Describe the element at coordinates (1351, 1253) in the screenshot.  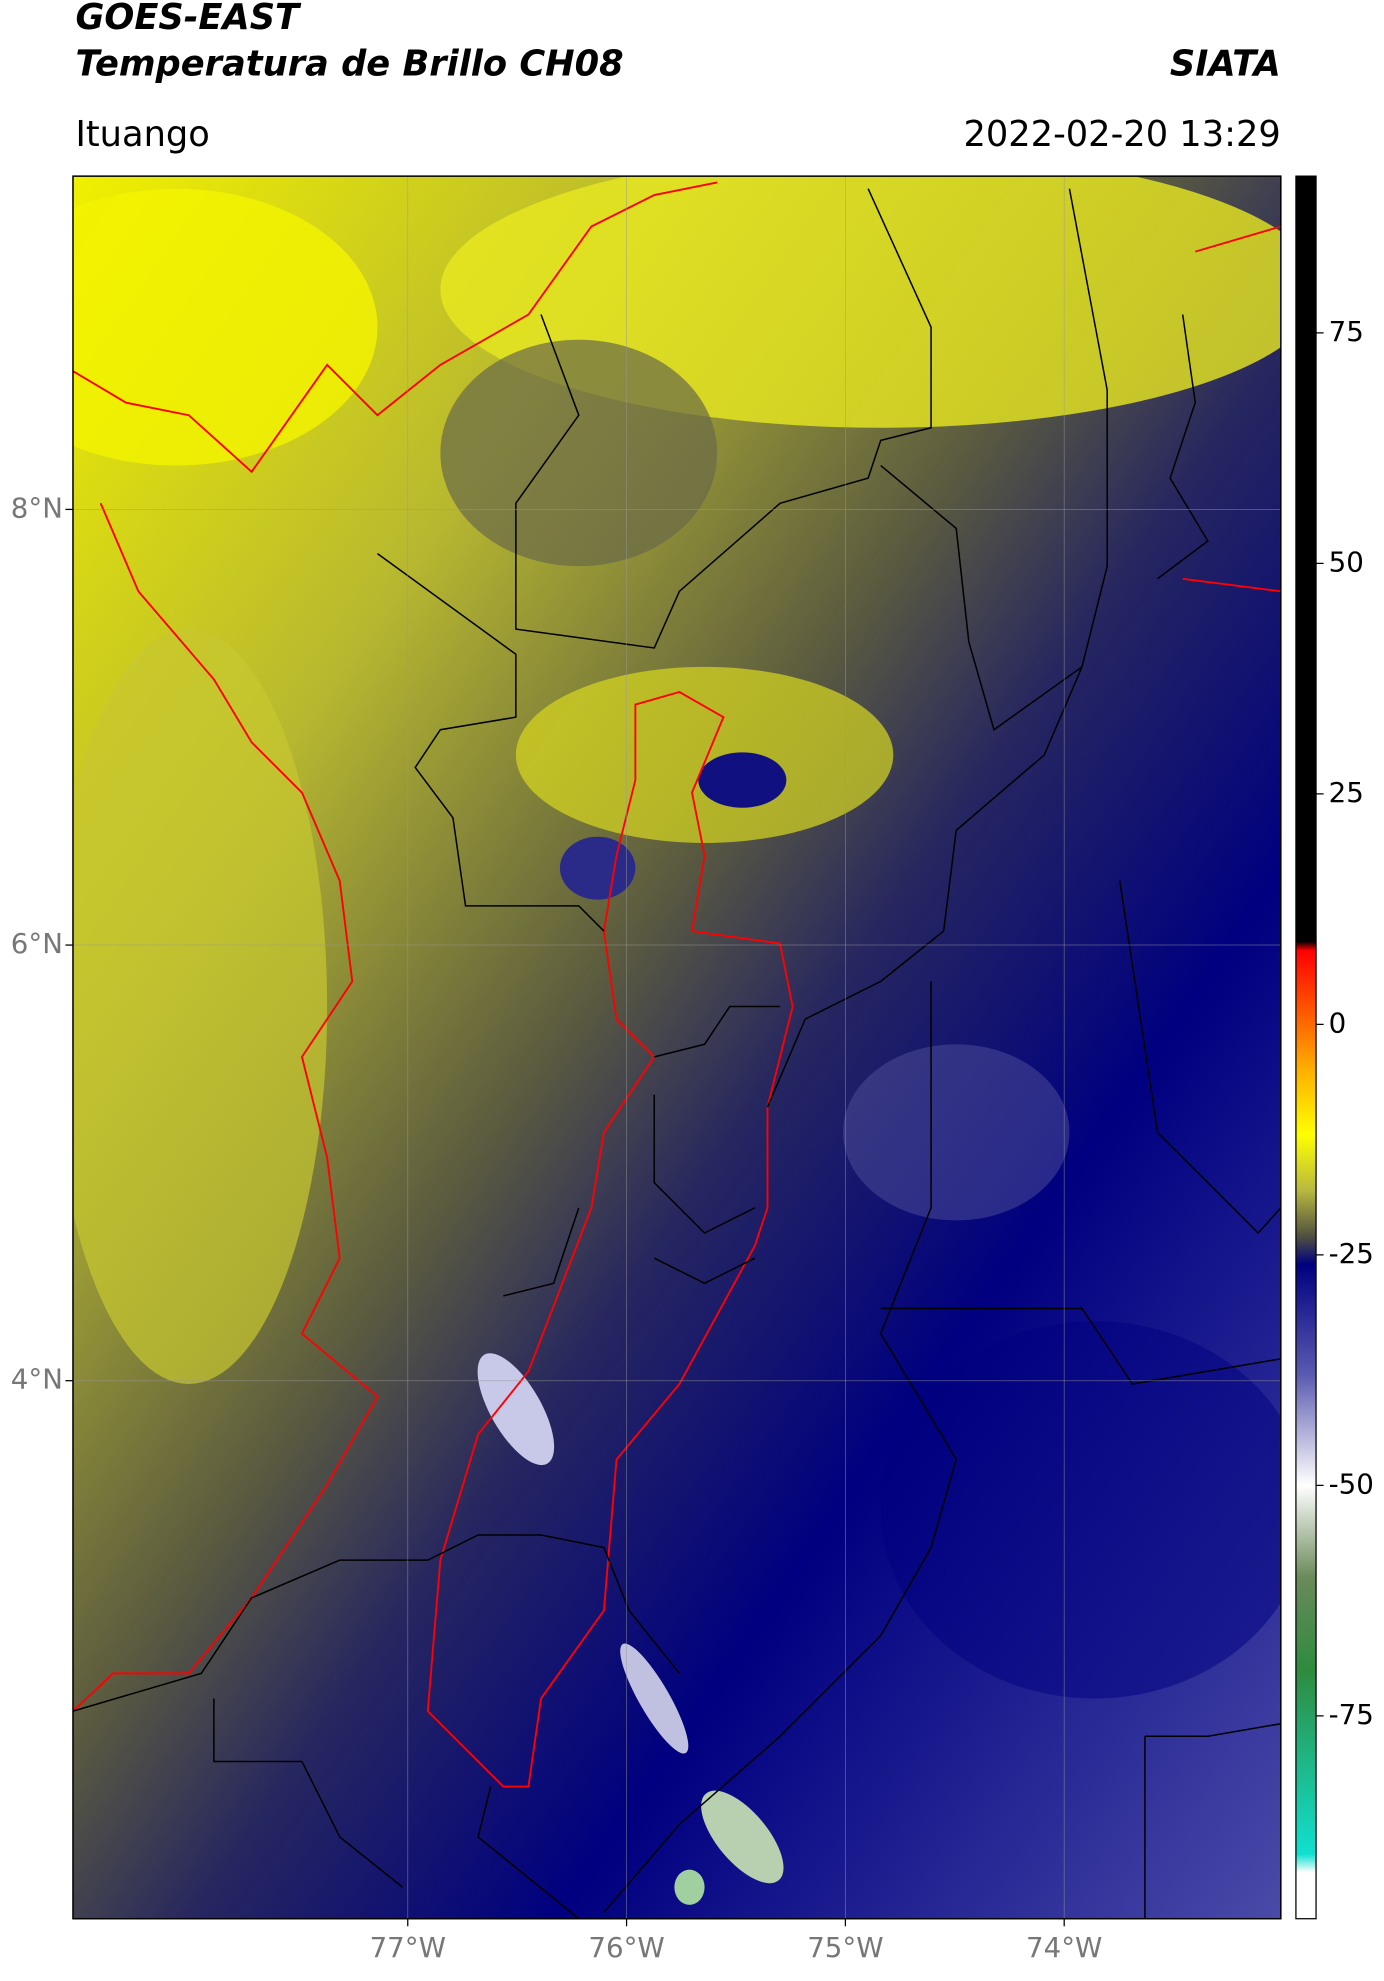
I see `colorbar-tick-label: -25` at that location.